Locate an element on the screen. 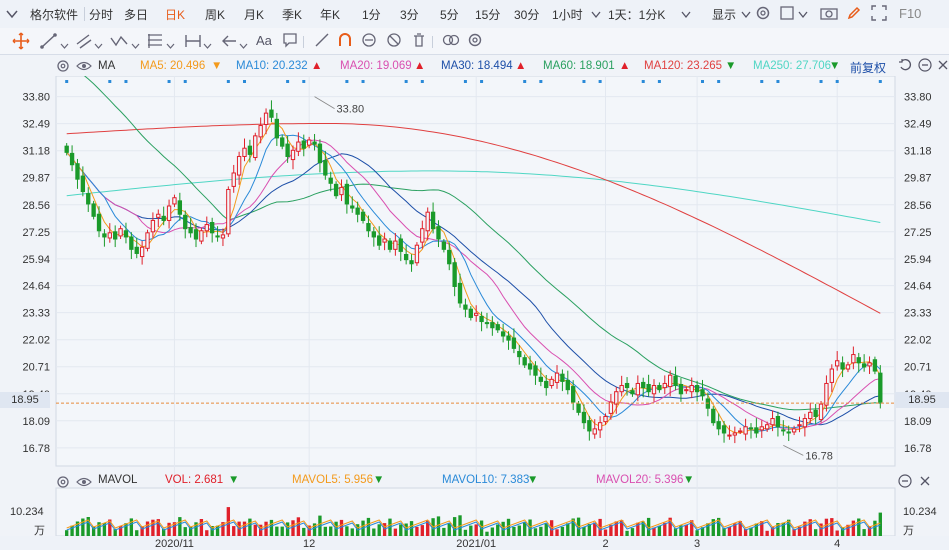 The width and height of the screenshot is (949, 550). gear-icon is located at coordinates (763, 14).